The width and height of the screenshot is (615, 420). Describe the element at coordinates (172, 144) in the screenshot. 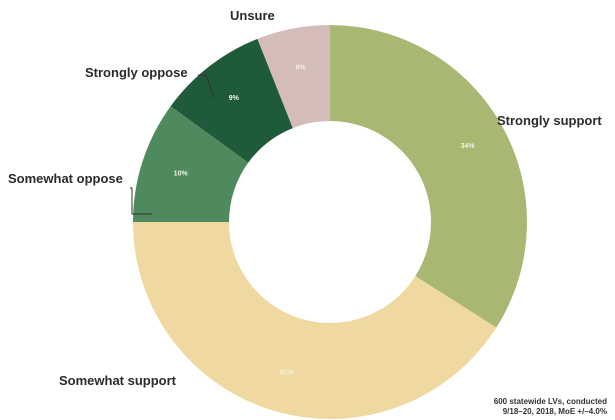

I see `leader-lines` at that location.